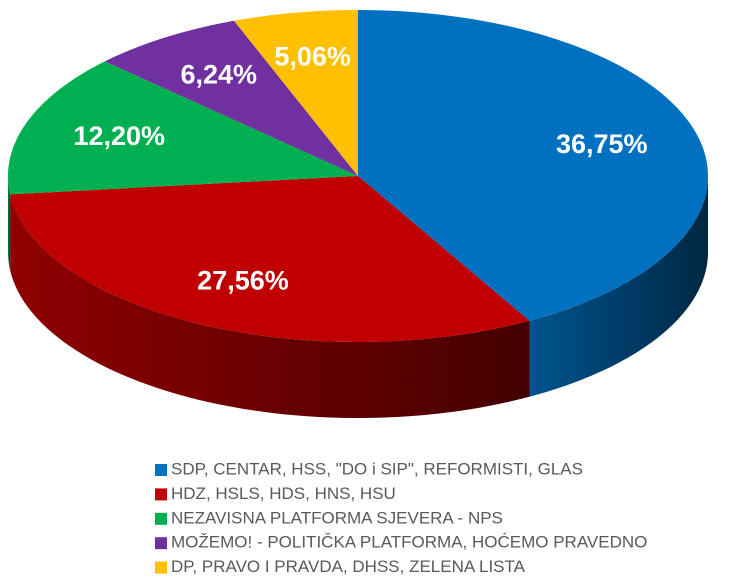 Image resolution: width=744 pixels, height=585 pixels. I want to click on legend-label: DP, PRAVO I PRAVDA, DHSS, ZELENA LISTA, so click(348, 566).